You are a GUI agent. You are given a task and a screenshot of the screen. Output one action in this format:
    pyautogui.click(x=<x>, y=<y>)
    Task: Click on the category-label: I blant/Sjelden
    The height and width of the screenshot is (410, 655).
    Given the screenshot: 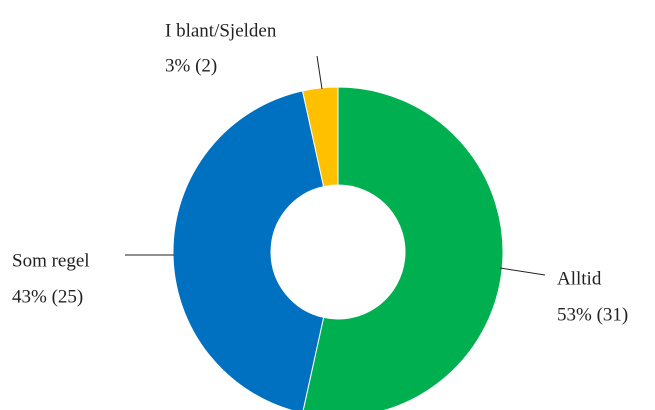 What is the action you would take?
    pyautogui.click(x=221, y=30)
    